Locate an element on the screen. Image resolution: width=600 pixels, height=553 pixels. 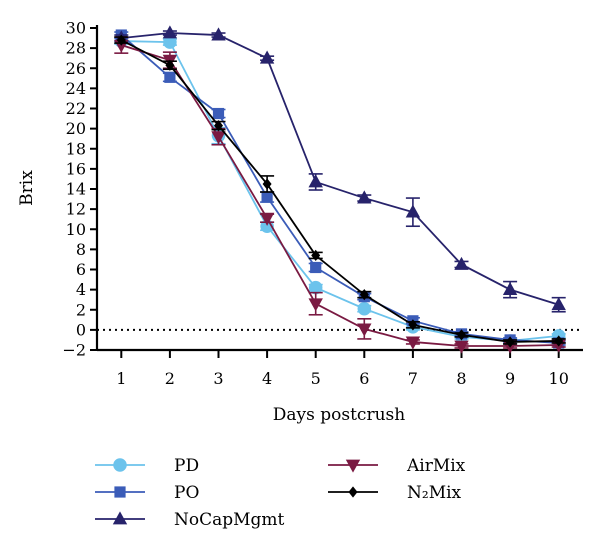
x-axis-title: Days postcrush is located at coordinates (339, 415).